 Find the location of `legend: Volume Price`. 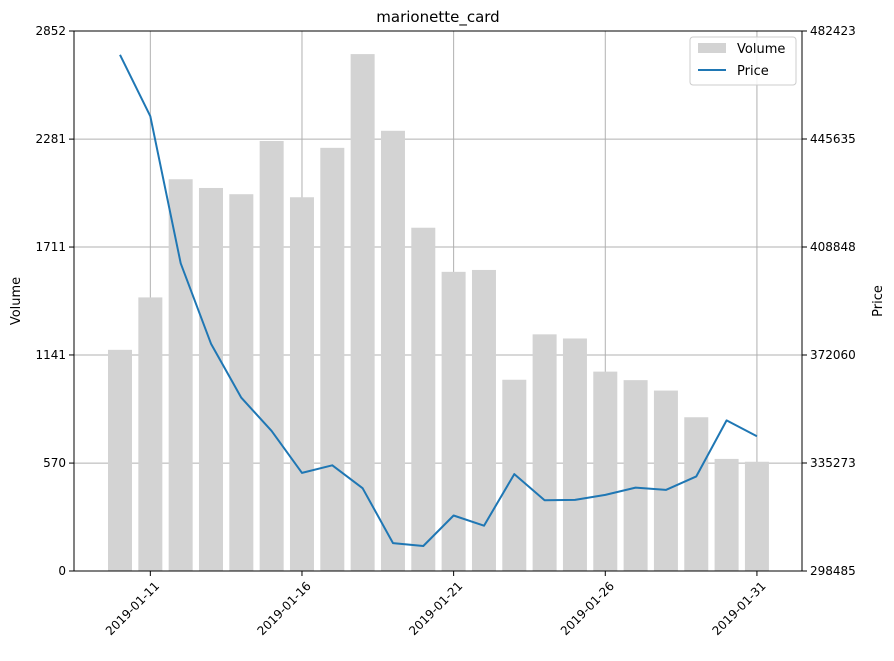

legend: Volume Price is located at coordinates (743, 61).